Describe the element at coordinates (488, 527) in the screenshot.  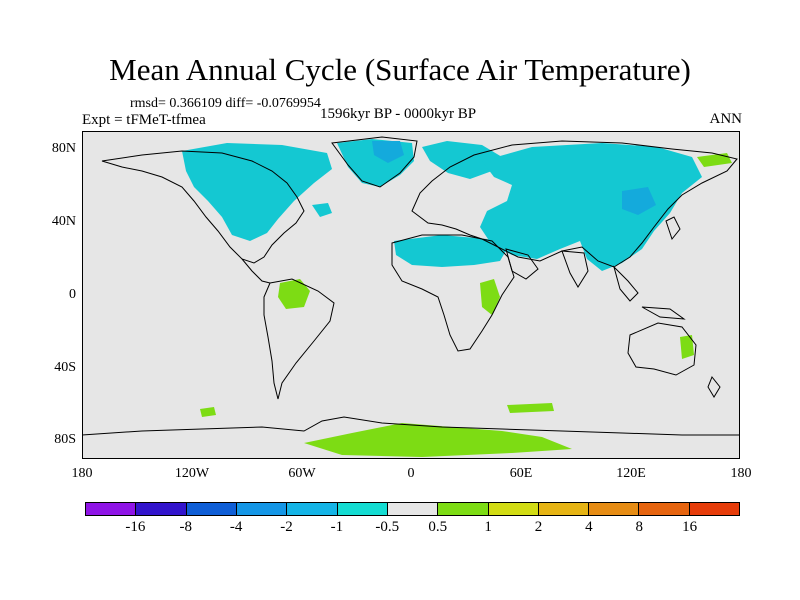
I see `colorbar-label: 1` at that location.